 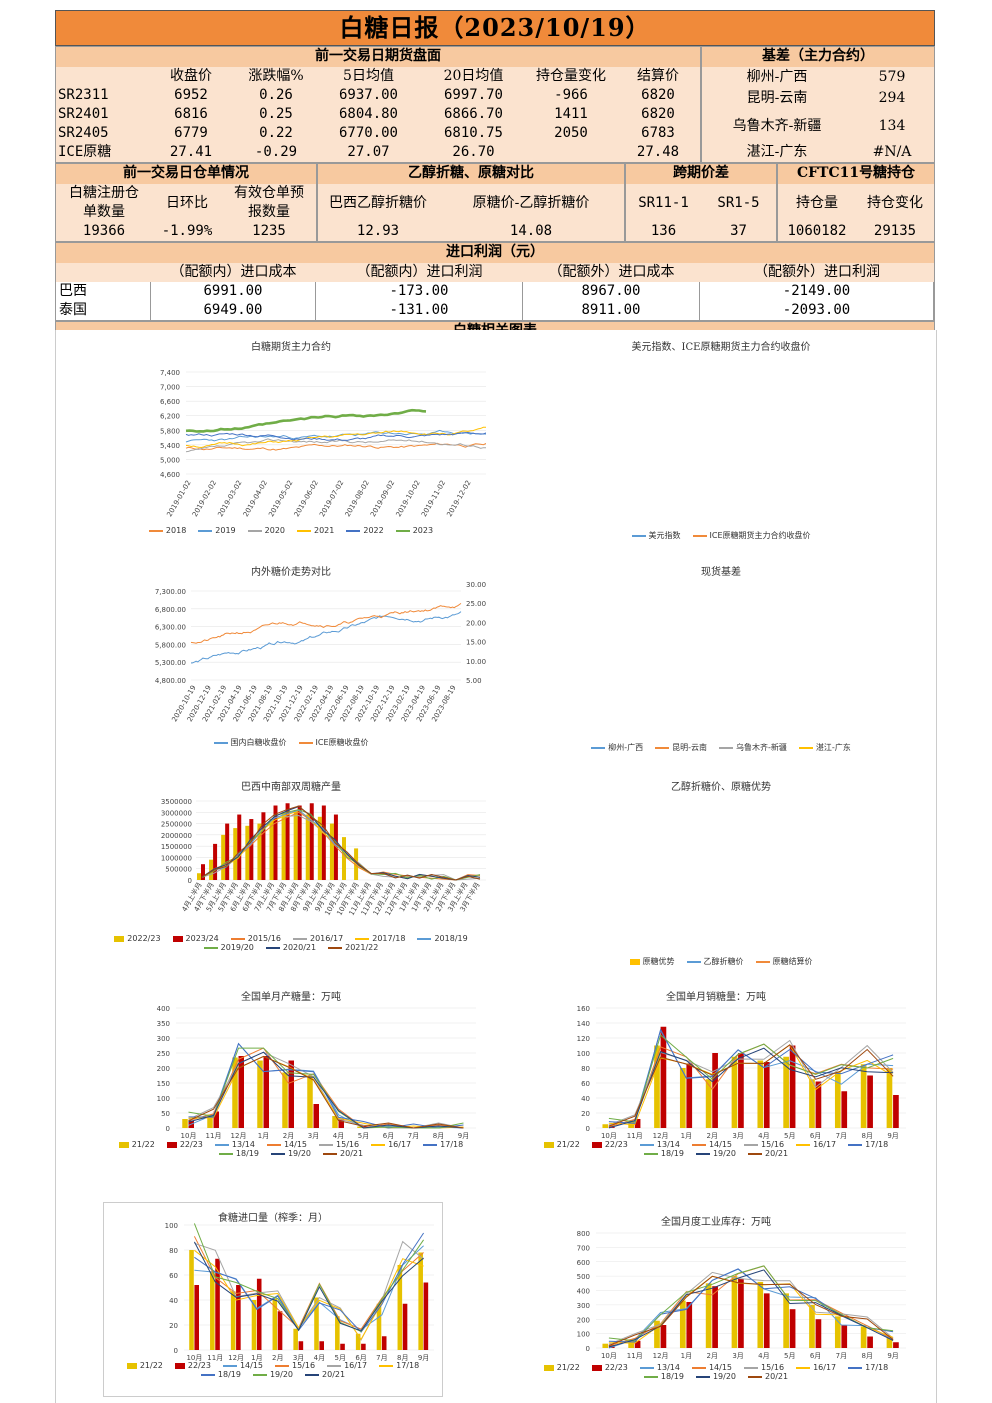 What do you see at coordinates (585, 1114) in the screenshot?
I see `y-tick-label: 20` at bounding box center [585, 1114].